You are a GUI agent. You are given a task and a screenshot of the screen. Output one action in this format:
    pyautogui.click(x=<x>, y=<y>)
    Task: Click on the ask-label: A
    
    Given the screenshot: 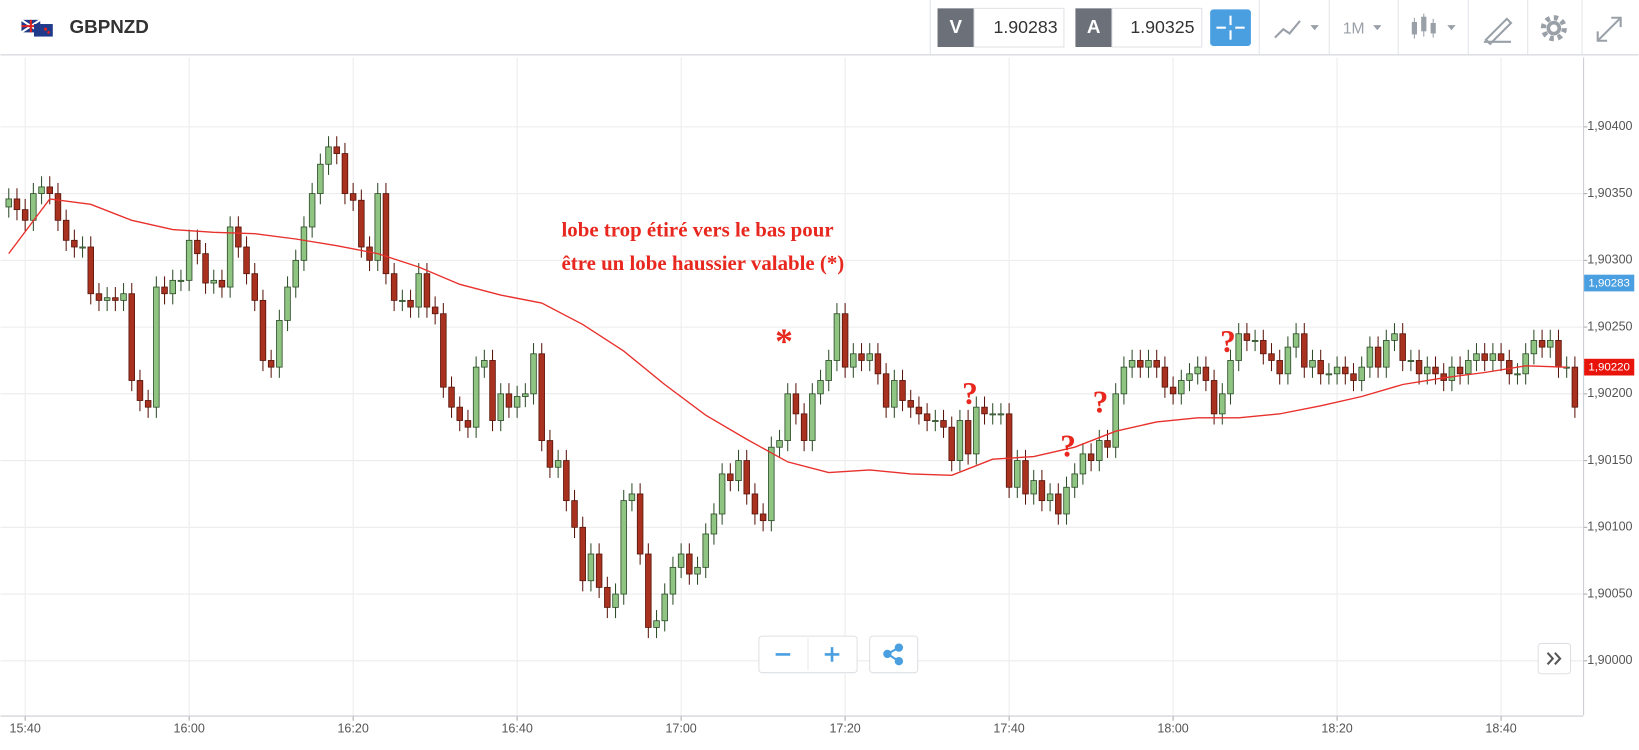 What is the action you would take?
    pyautogui.click(x=1094, y=26)
    